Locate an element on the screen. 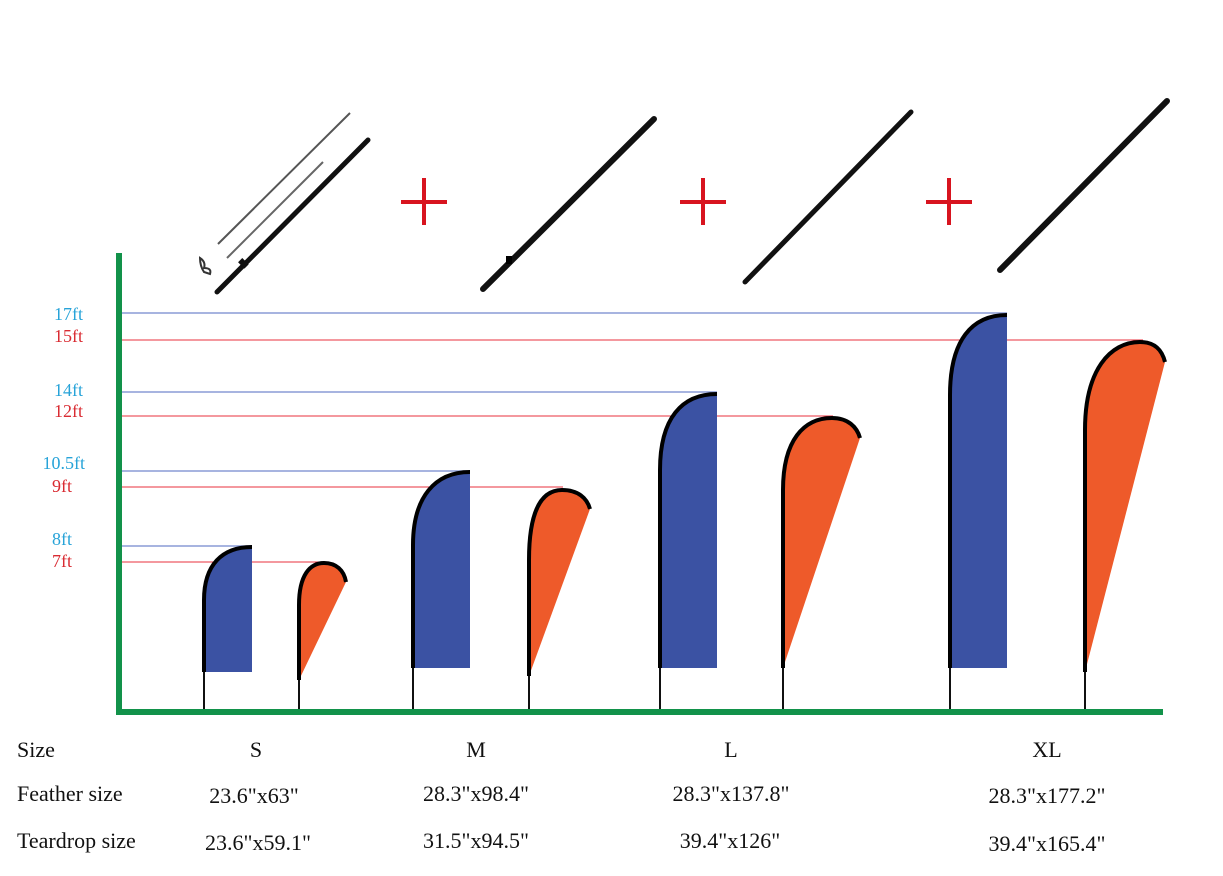 The width and height of the screenshot is (1223, 876). size-label-s: S is located at coordinates (256, 749).